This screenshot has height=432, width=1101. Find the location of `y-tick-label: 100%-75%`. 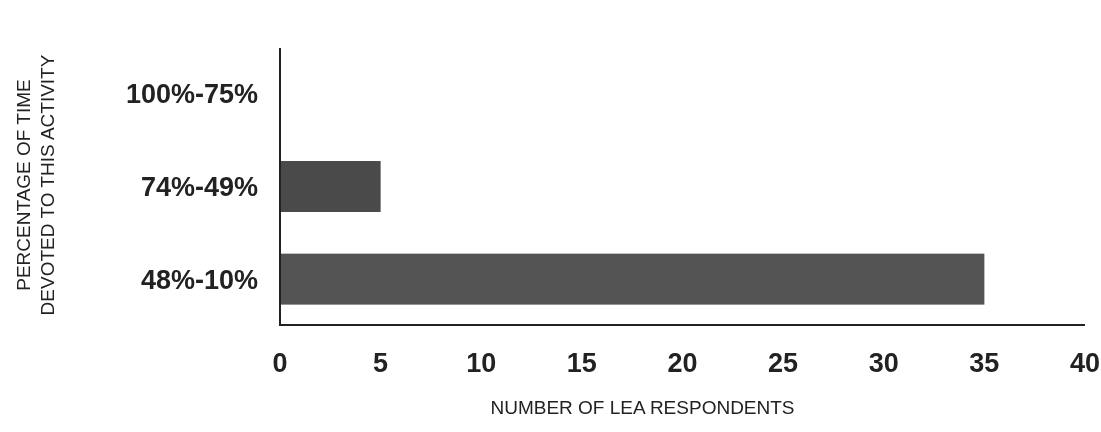

y-tick-label: 100%-75% is located at coordinates (191, 94).